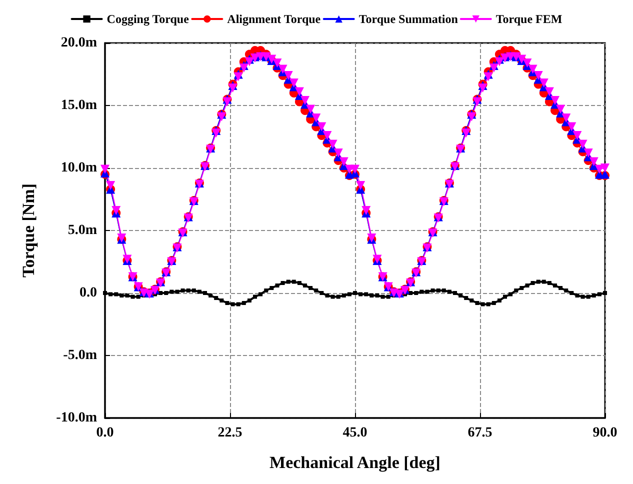  Describe the element at coordinates (88, 293) in the screenshot. I see `y-tick-label: 0.0` at that location.